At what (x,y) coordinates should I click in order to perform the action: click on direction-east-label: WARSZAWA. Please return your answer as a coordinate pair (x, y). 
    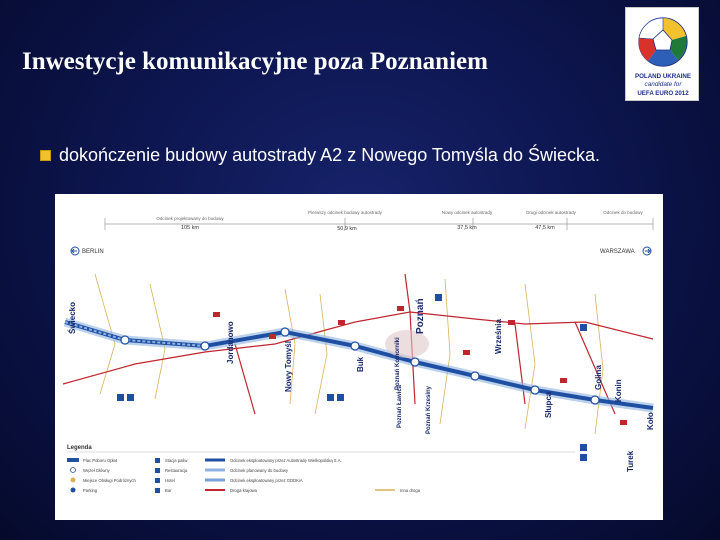
    Looking at the image, I should click on (617, 252).